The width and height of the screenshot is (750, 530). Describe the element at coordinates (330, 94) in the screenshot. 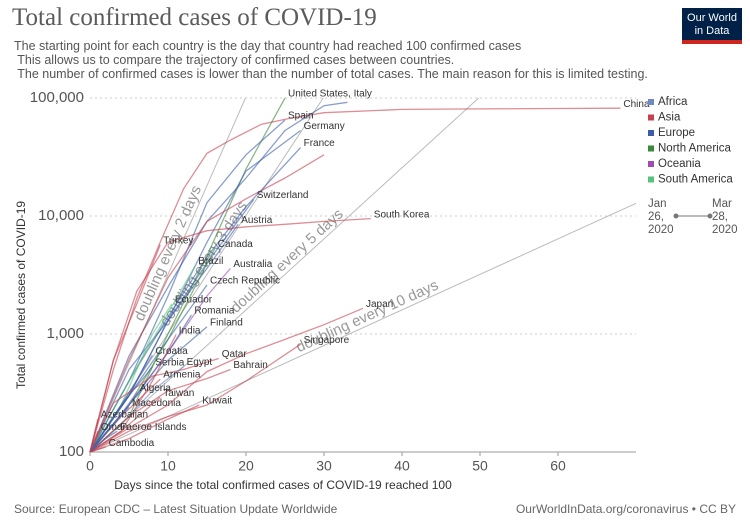

I see `country-label: United States, Italy` at that location.